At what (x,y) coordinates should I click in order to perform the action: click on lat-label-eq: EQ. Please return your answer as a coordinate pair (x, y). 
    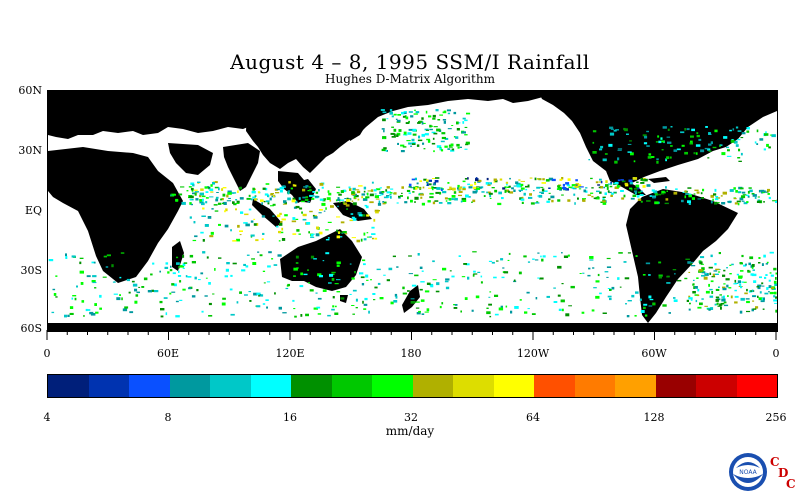
    Looking at the image, I should click on (33, 210).